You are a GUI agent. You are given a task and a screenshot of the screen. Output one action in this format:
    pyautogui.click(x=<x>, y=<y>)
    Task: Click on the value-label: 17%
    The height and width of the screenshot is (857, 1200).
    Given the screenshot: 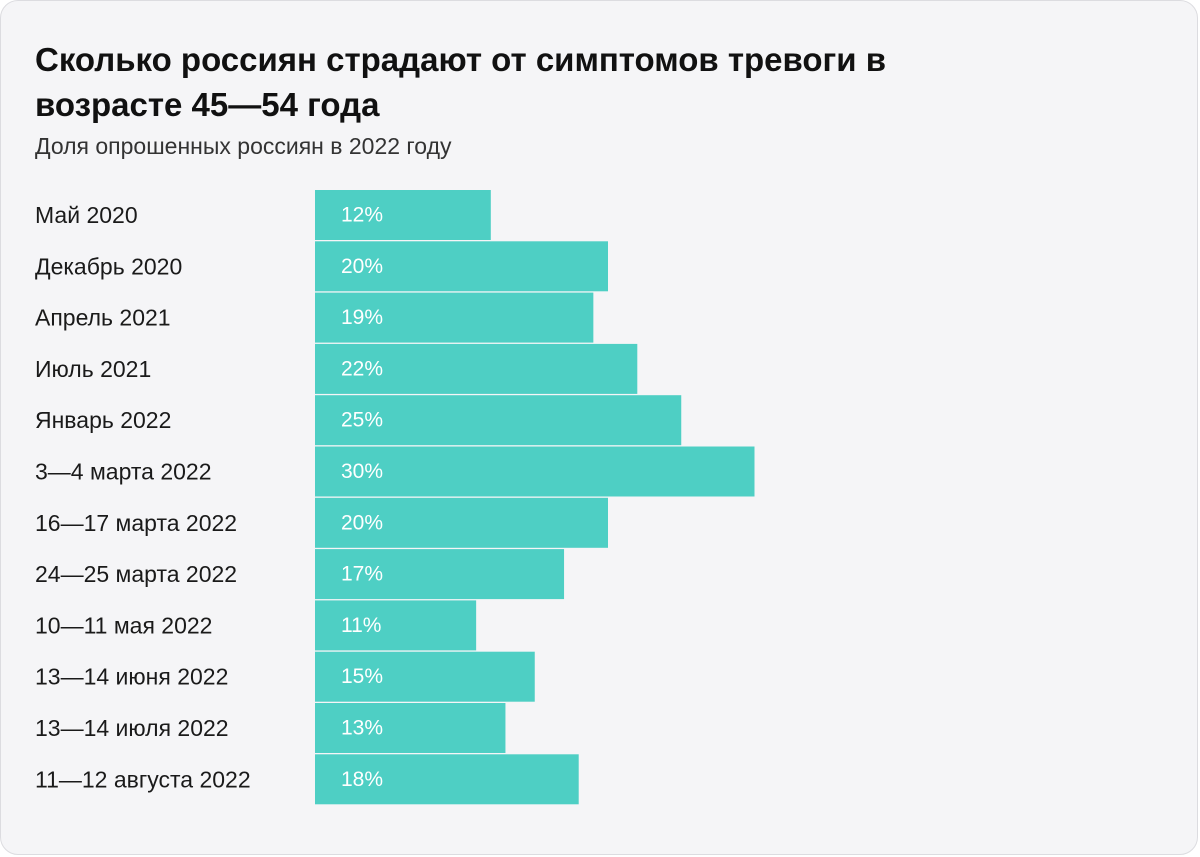 What is the action you would take?
    pyautogui.click(x=362, y=574)
    